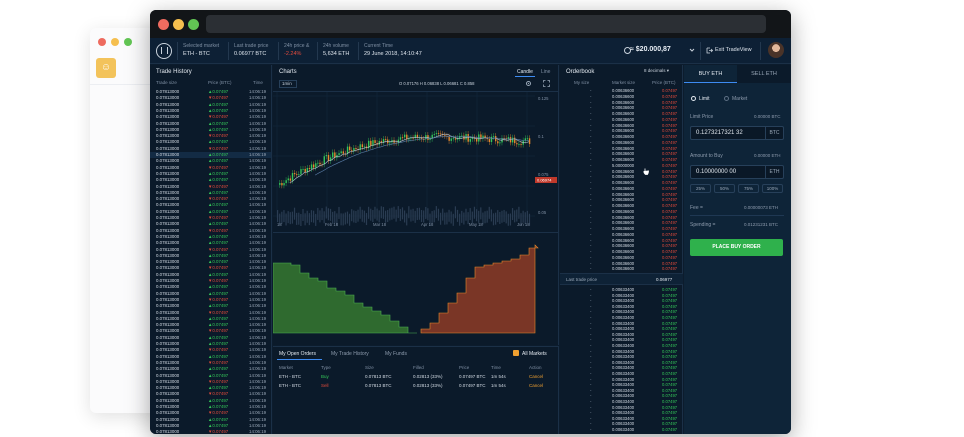 The width and height of the screenshot is (964, 437). What do you see at coordinates (396, 354) in the screenshot?
I see `tab-my-funds: My Funds` at bounding box center [396, 354].